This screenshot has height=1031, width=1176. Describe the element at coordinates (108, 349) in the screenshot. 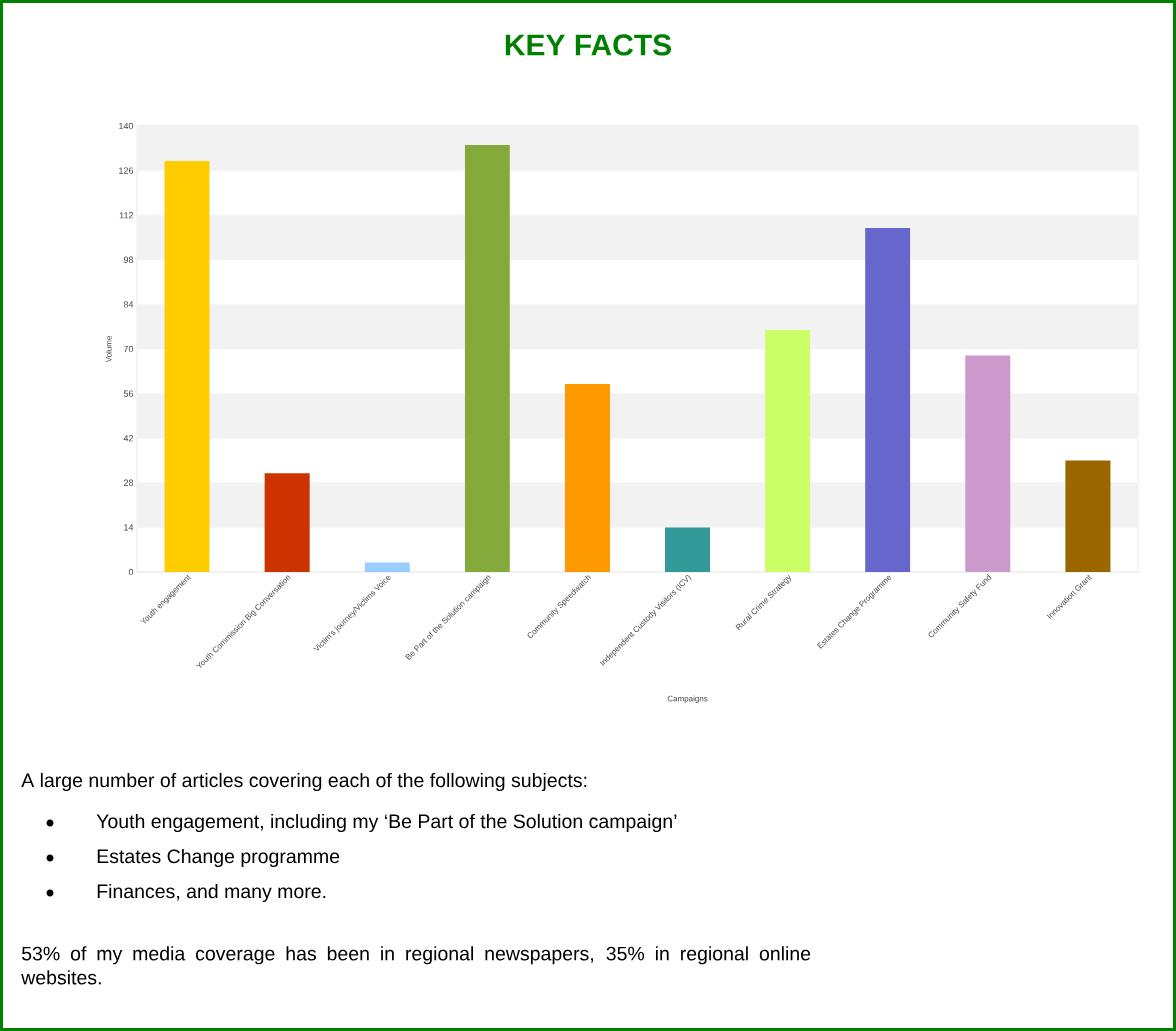

I see `y-axis-title: Volume` at that location.